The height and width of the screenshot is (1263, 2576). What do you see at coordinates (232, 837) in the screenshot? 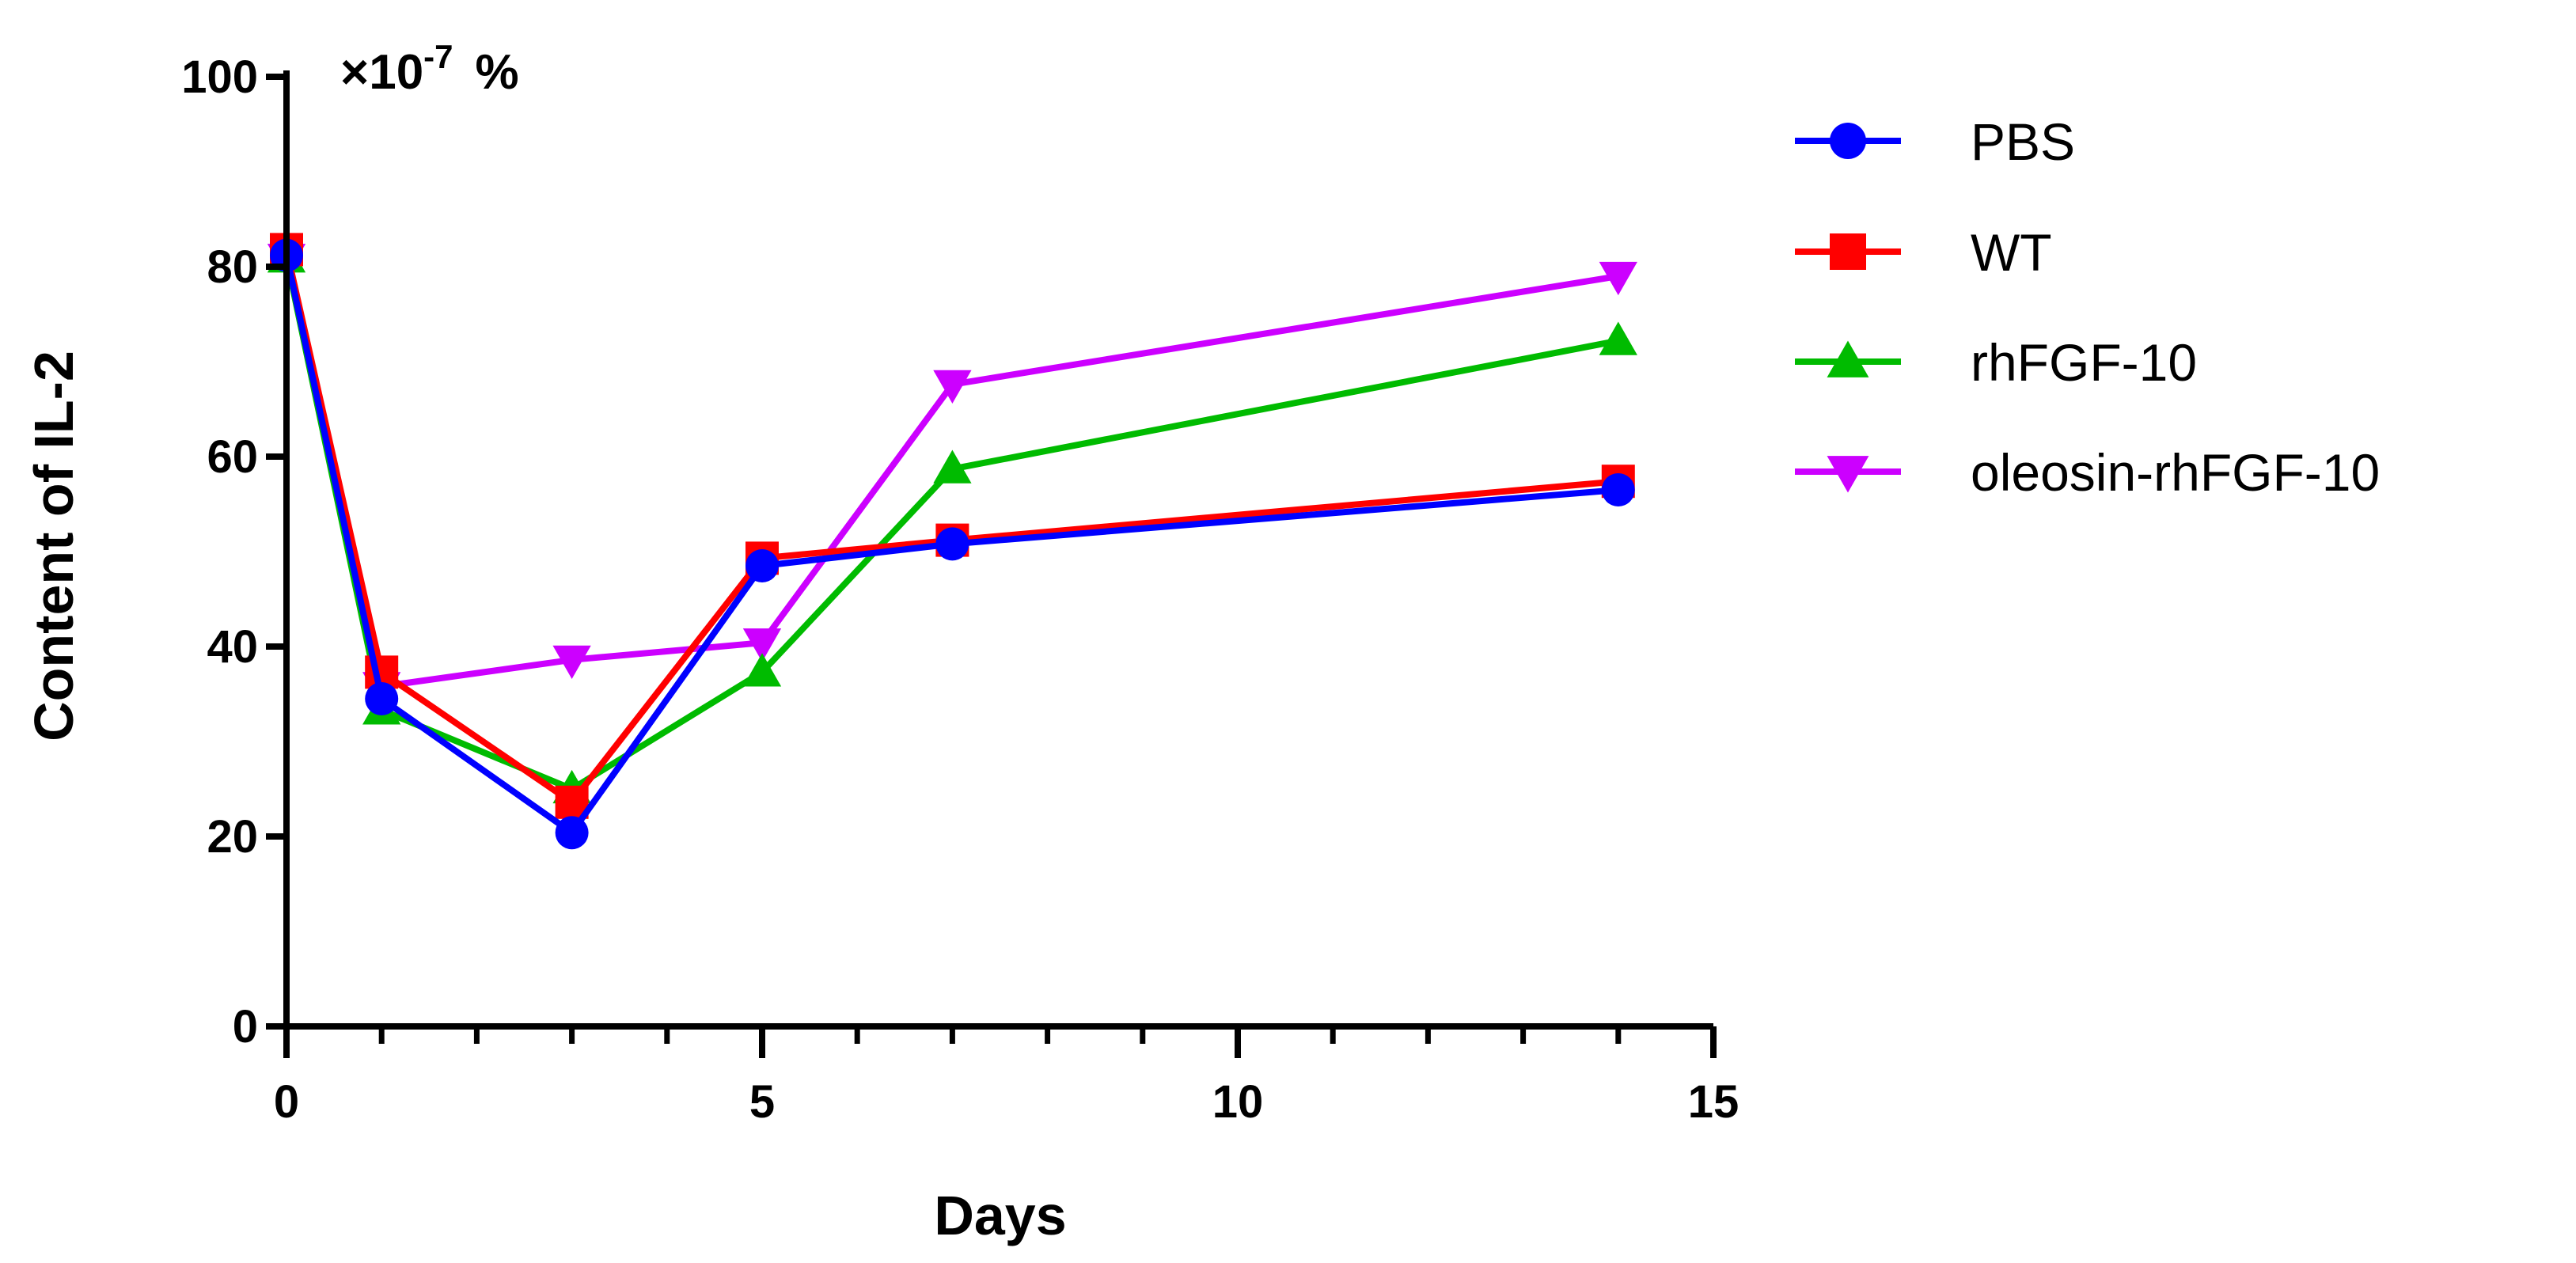
I see `y-tick-label: 20` at bounding box center [232, 837].